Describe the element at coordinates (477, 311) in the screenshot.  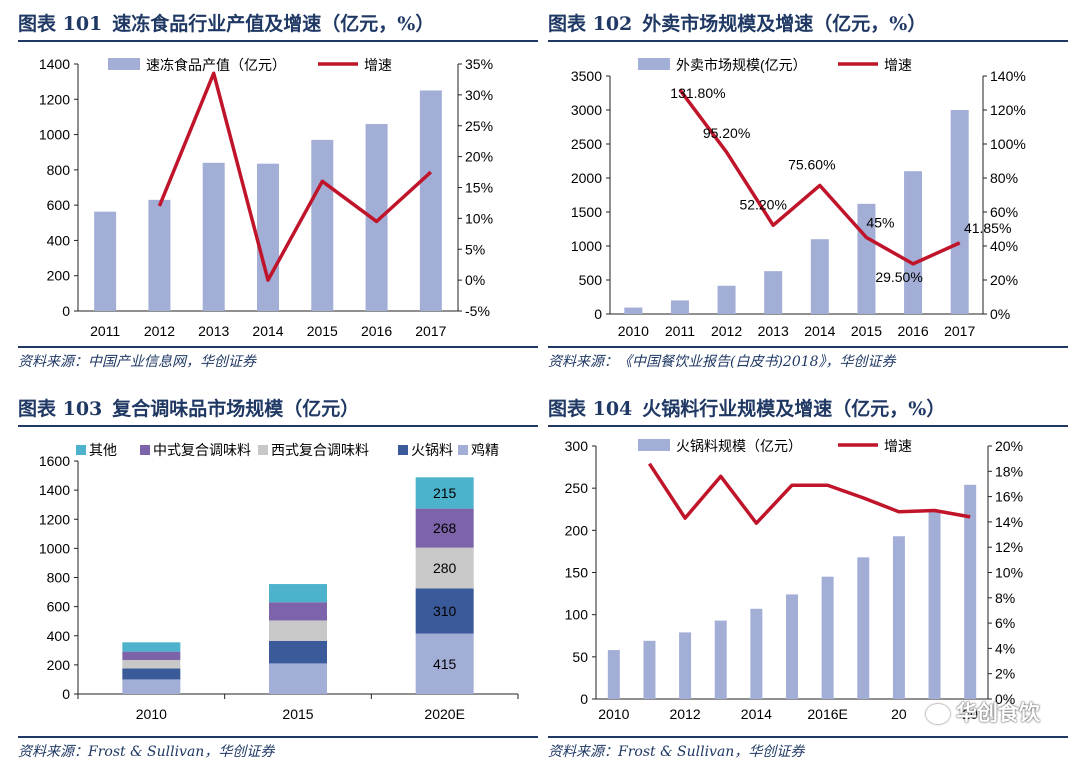
I see `right-axis-tick-label: -5%` at that location.